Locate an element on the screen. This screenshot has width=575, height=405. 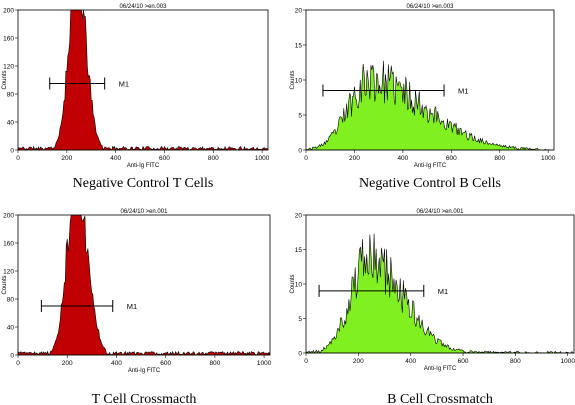
panel-caption: T Cell Crossmacth is located at coordinates (144, 398).